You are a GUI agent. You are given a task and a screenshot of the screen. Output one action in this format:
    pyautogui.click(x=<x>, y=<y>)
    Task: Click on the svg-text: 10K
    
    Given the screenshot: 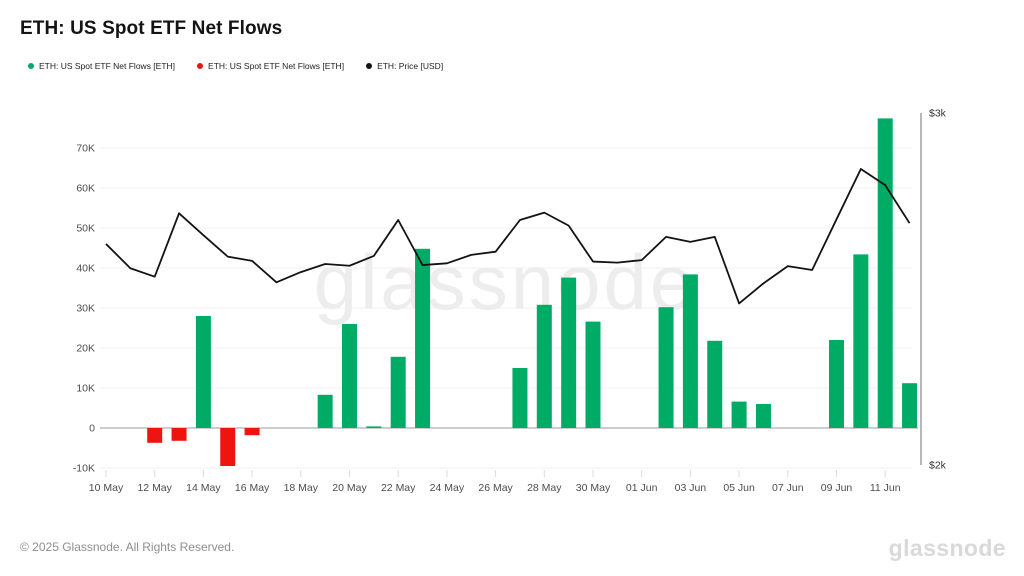 What is the action you would take?
    pyautogui.click(x=85, y=389)
    